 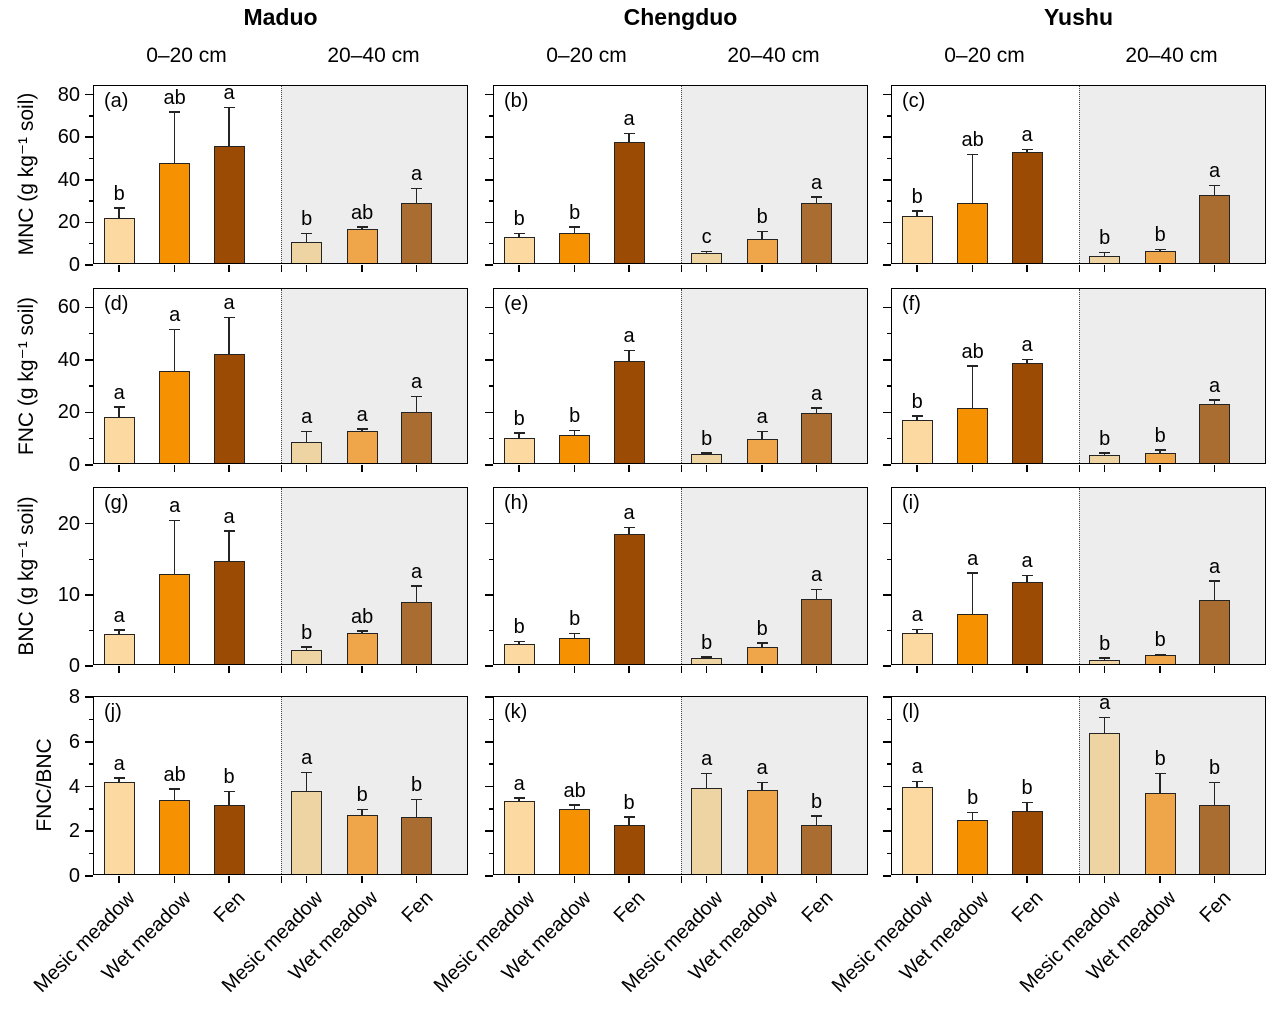 I want to click on bar-a-depth1-mesic-meadow, so click(x=307, y=252).